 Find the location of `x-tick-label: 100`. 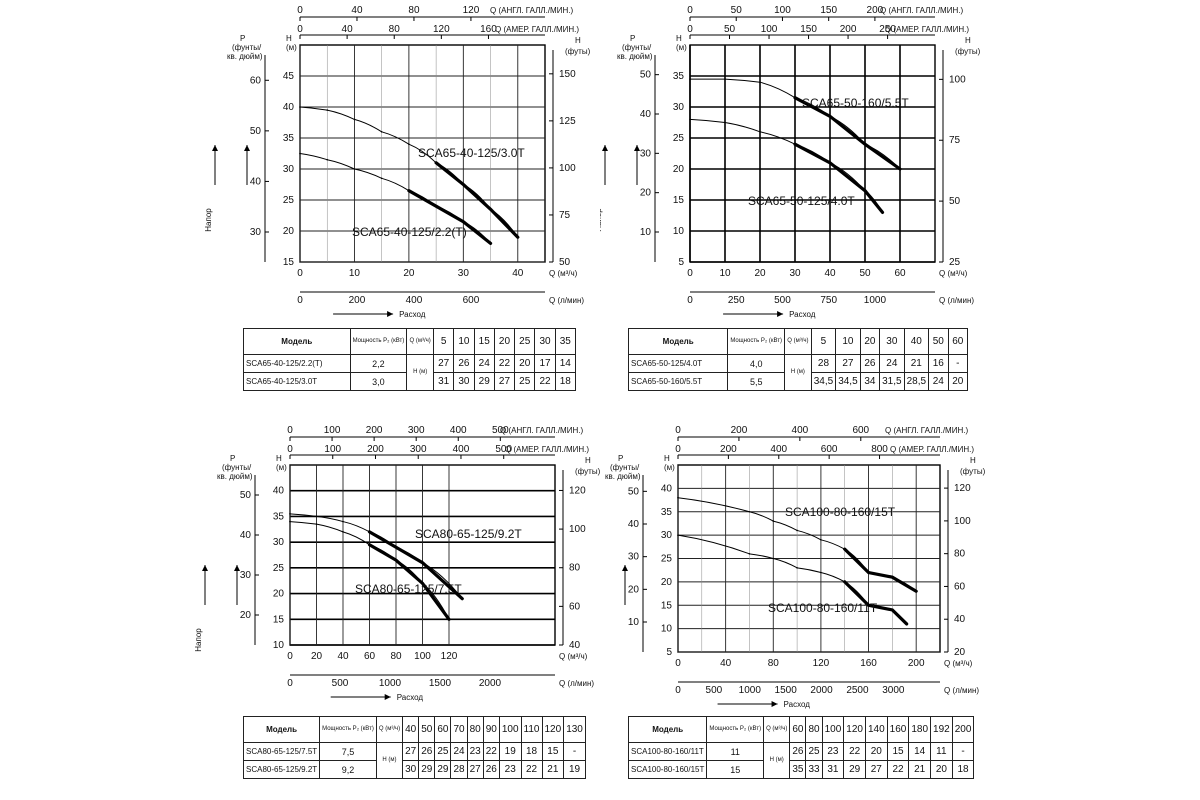

x-tick-label: 100 is located at coordinates (422, 656).